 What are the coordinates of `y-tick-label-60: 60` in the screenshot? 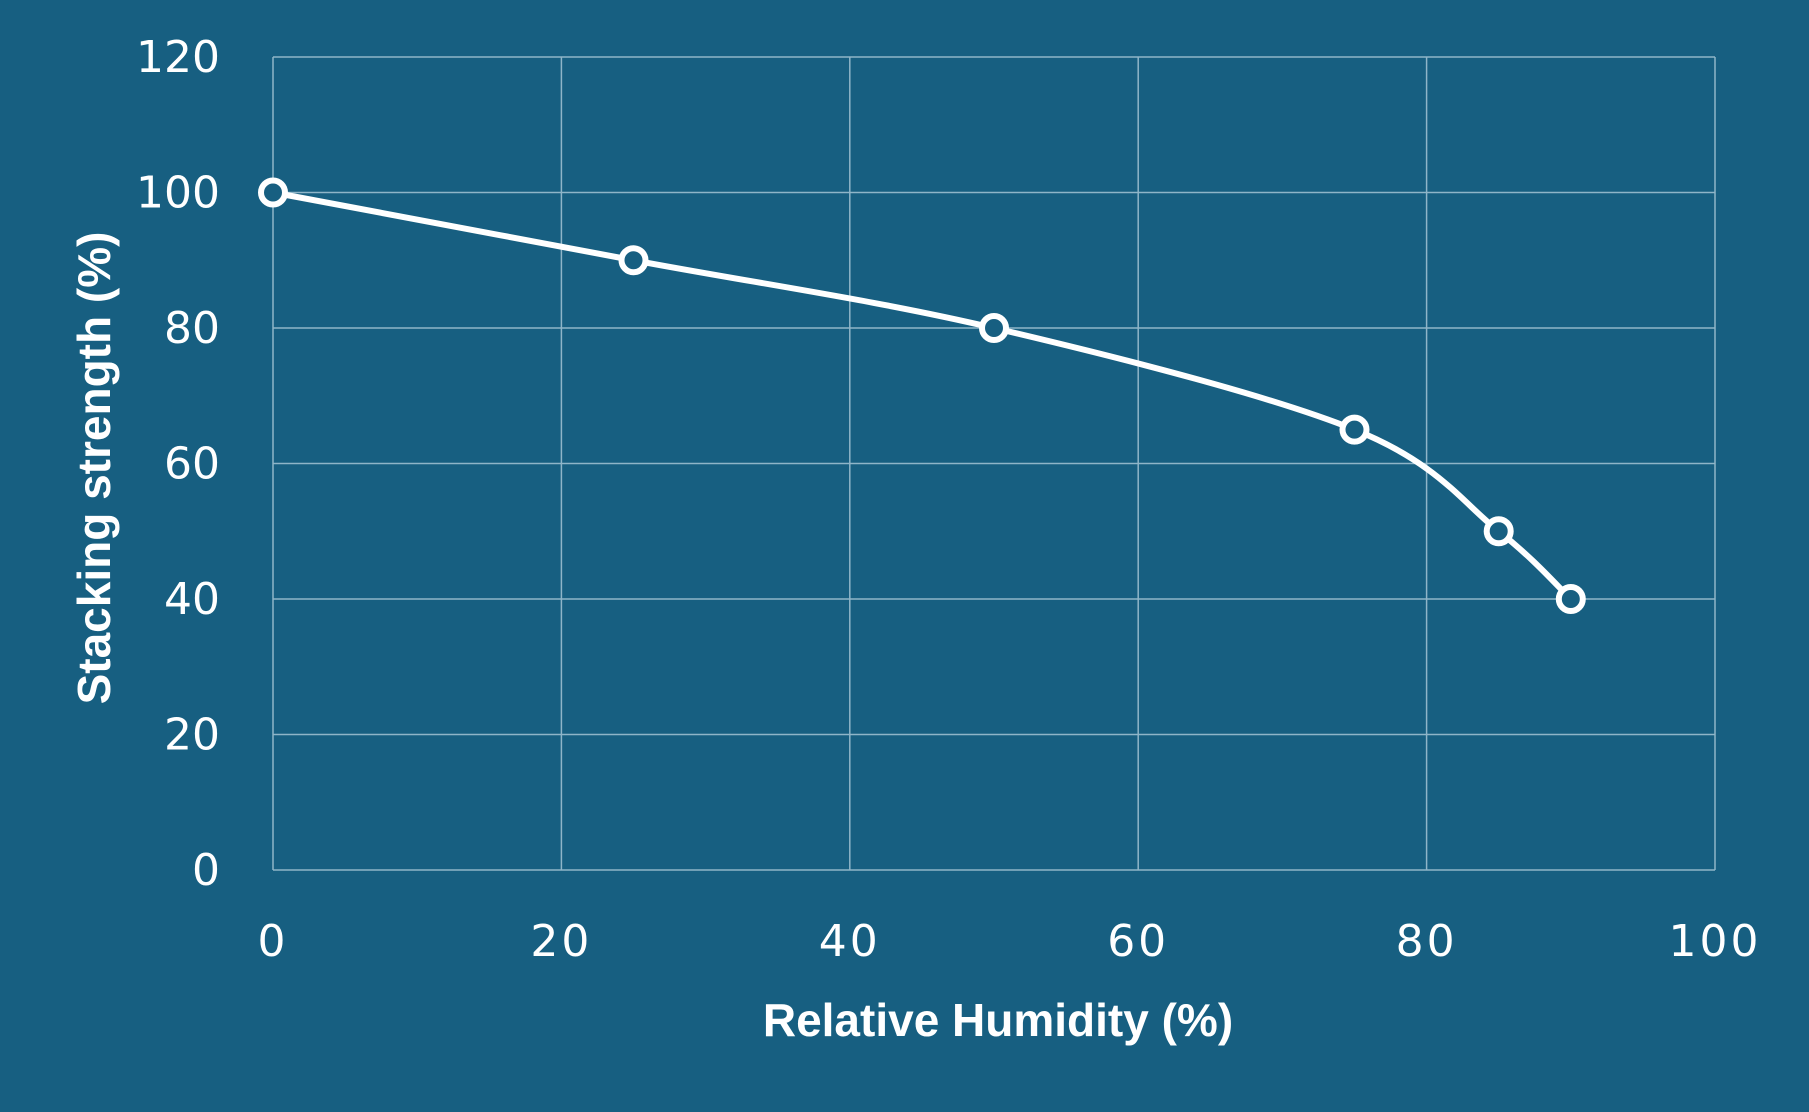 It's located at (192, 464).